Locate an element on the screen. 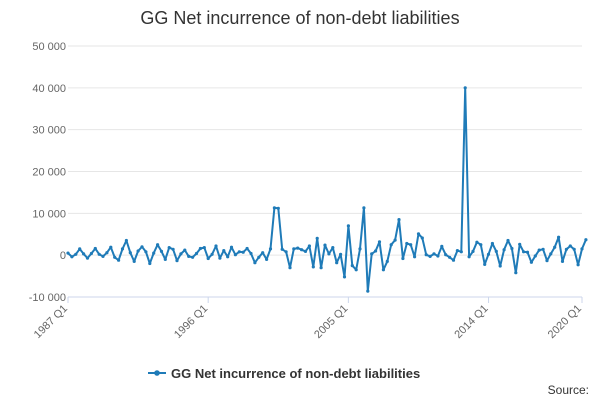  source-label: Source: is located at coordinates (568, 390).